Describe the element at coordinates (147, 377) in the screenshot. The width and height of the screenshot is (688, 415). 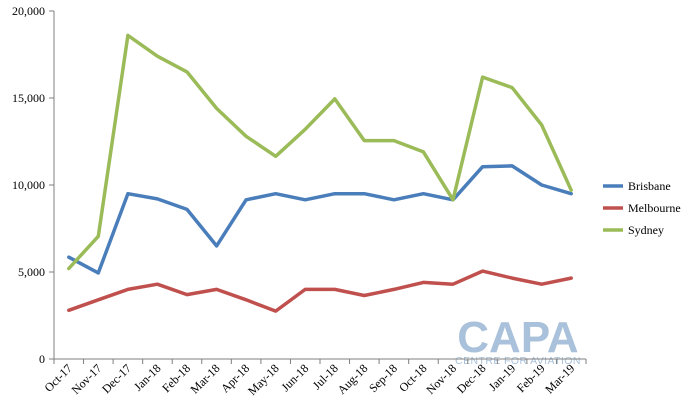
I see `x-tick-label: Jan-18` at that location.